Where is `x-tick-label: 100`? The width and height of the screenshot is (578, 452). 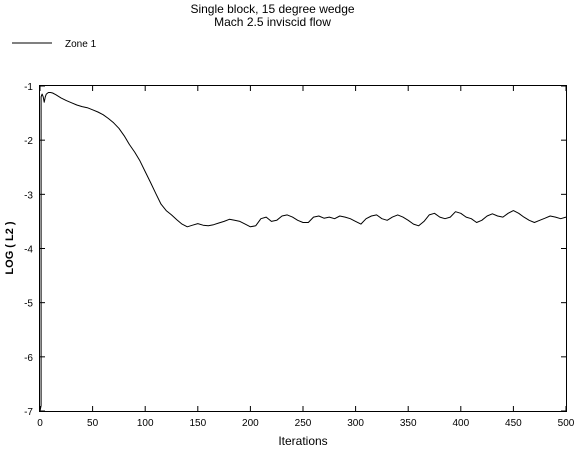 x-tick-label: 100 is located at coordinates (145, 423).